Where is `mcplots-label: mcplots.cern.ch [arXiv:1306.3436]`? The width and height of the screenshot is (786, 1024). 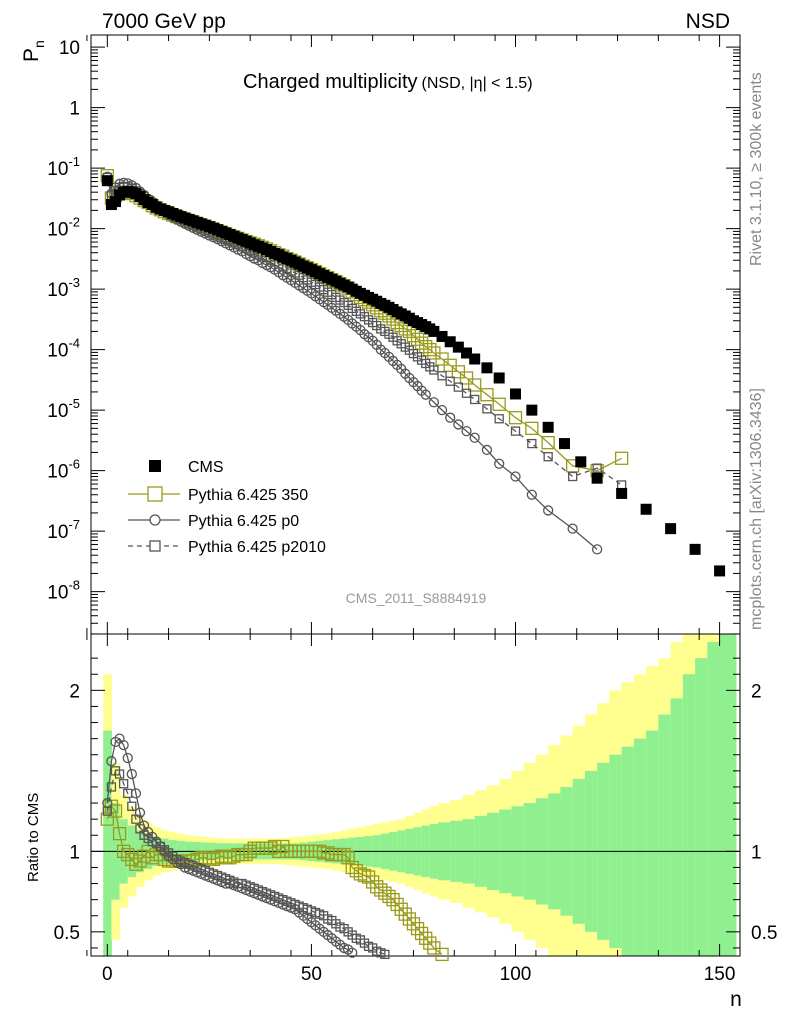 mcplots-label: mcplots.cern.ch [arXiv:1306.3436] is located at coordinates (756, 509).